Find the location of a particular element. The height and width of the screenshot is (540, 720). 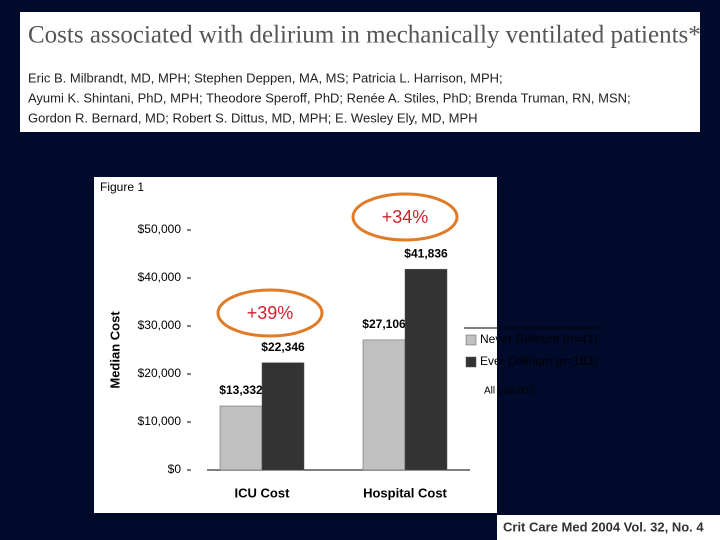

y-tick-label: $20,000 is located at coordinates (160, 373).